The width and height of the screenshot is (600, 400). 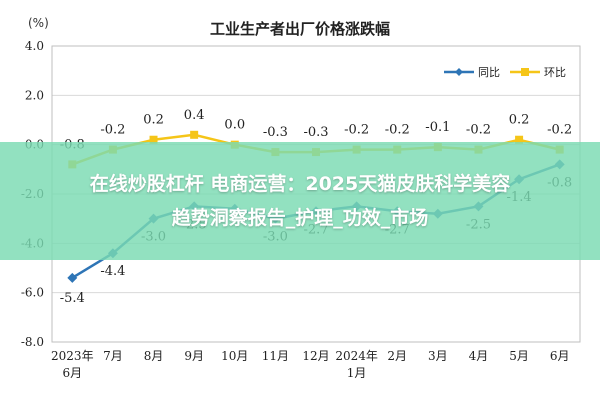 I want to click on x-tick-label: 4月, so click(x=479, y=356).